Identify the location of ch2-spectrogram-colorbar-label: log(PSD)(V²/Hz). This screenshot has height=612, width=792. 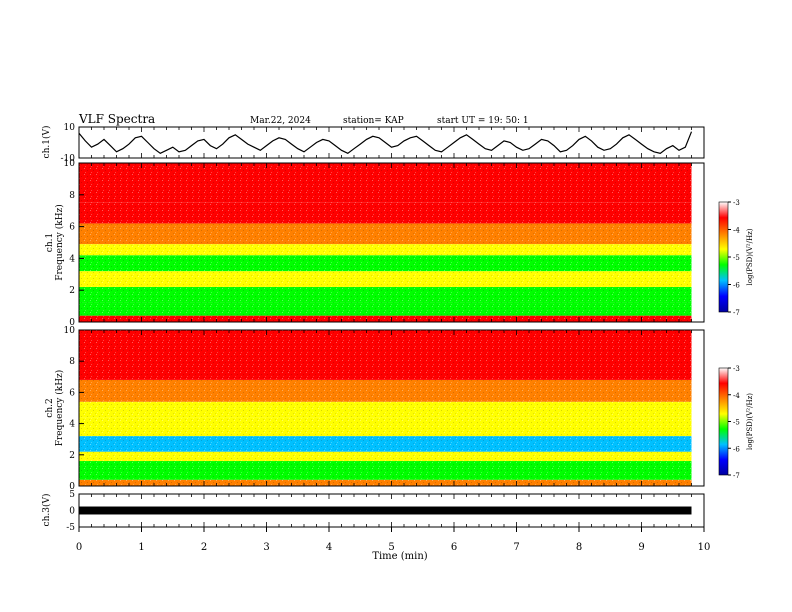
(750, 421).